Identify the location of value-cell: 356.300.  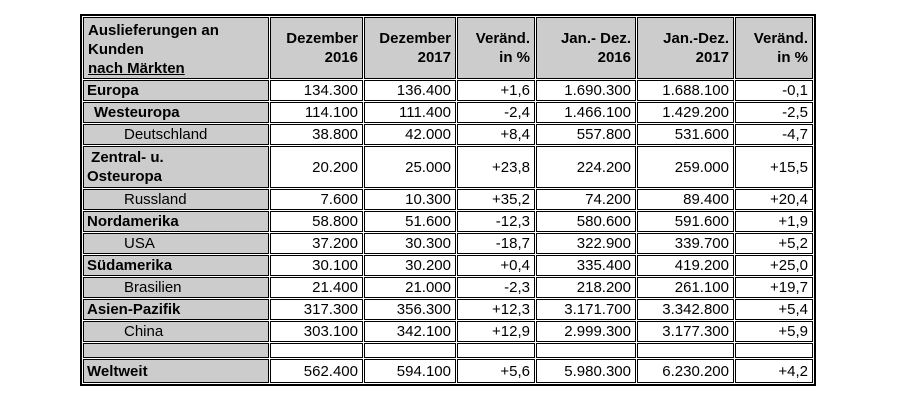
(410, 309).